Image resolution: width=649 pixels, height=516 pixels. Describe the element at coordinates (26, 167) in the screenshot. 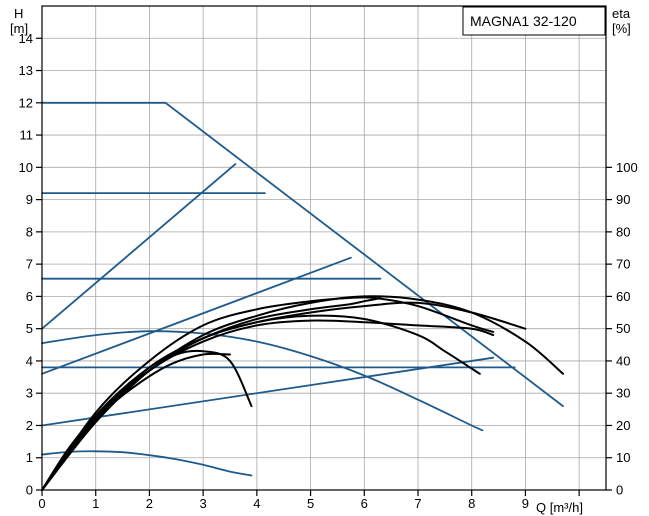

I see `left-tick-label: 10` at that location.